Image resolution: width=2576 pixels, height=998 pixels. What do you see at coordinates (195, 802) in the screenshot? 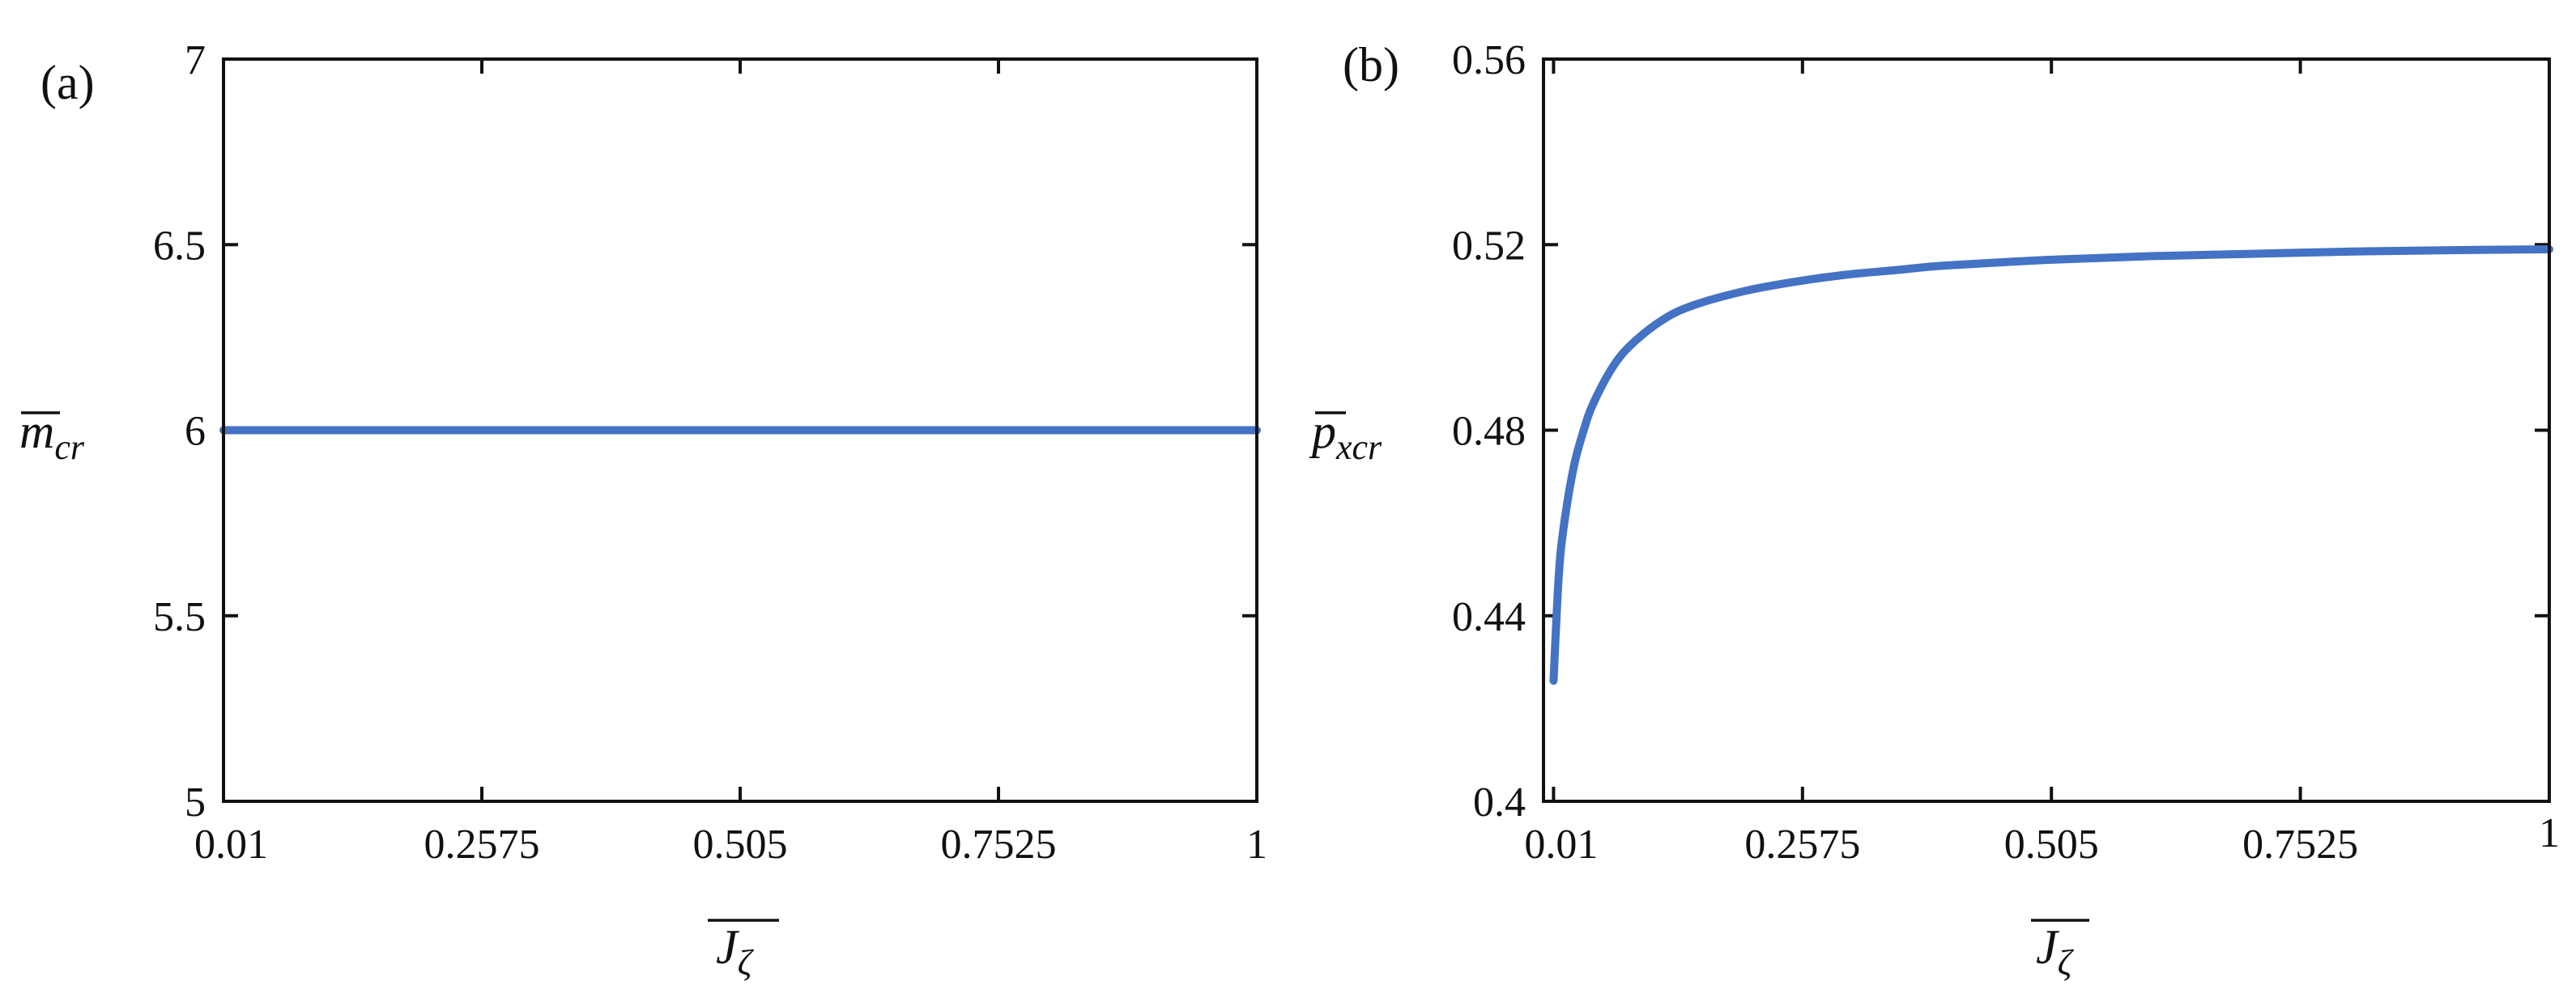
I see `panel-a-ytick-label: 5` at bounding box center [195, 802].